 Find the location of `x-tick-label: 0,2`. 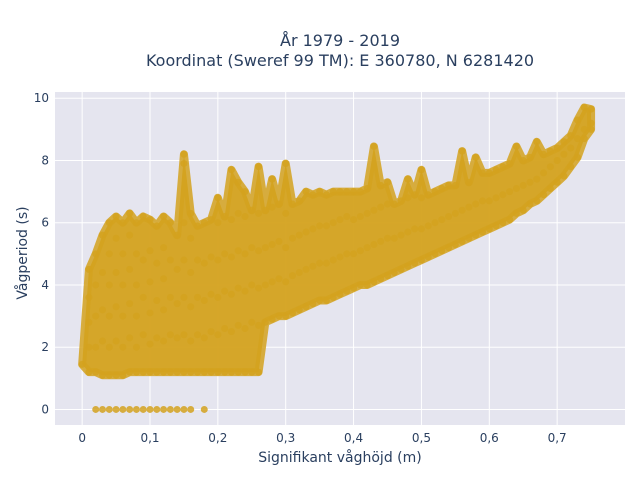

x-tick-label: 0,2 is located at coordinates (217, 438).